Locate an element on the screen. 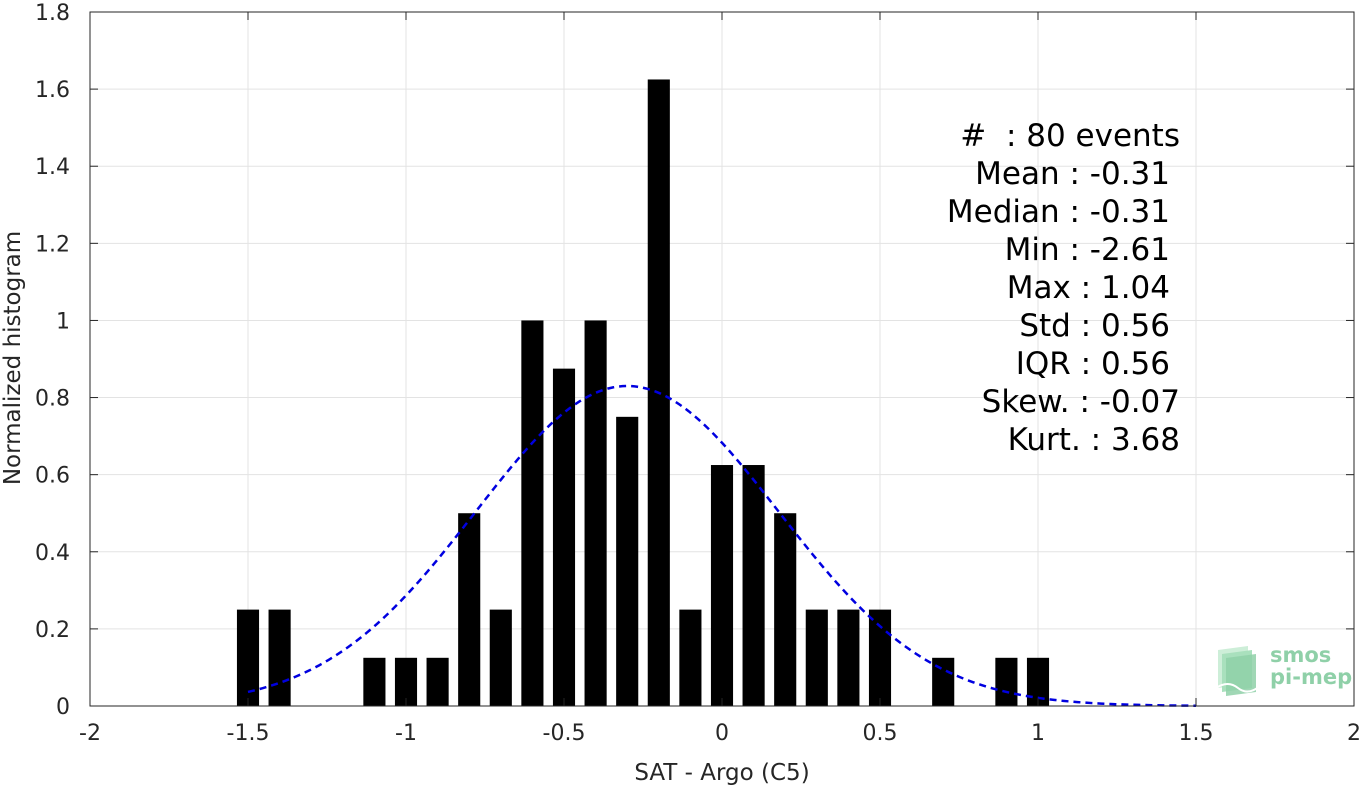 This screenshot has height=786, width=1366. y-tick-label: 1 is located at coordinates (63, 321).